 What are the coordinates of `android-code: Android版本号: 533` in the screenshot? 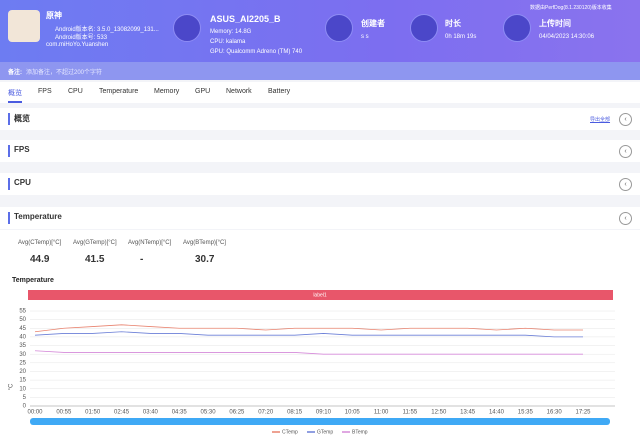 It's located at (81, 38).